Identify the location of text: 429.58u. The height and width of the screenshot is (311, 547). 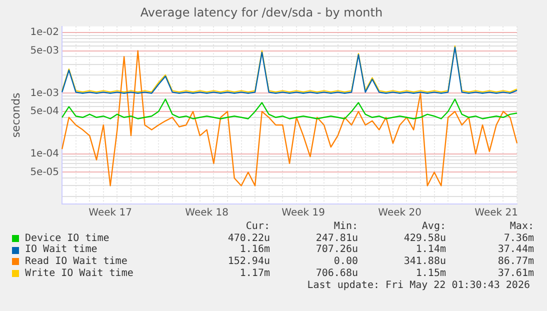
(424, 238).